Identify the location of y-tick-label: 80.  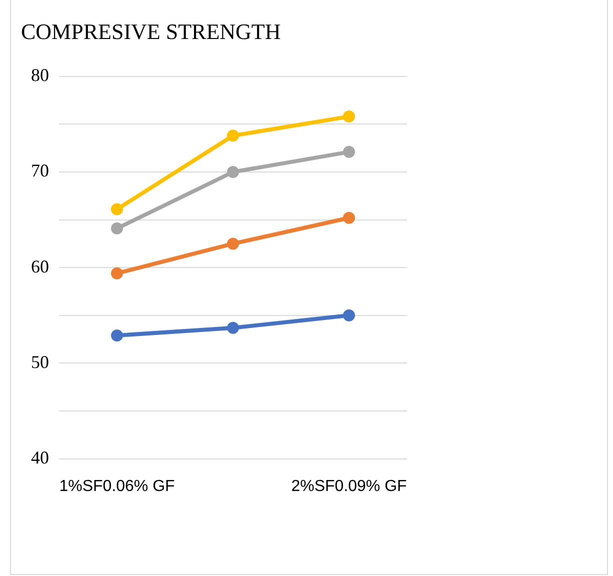
(40, 75).